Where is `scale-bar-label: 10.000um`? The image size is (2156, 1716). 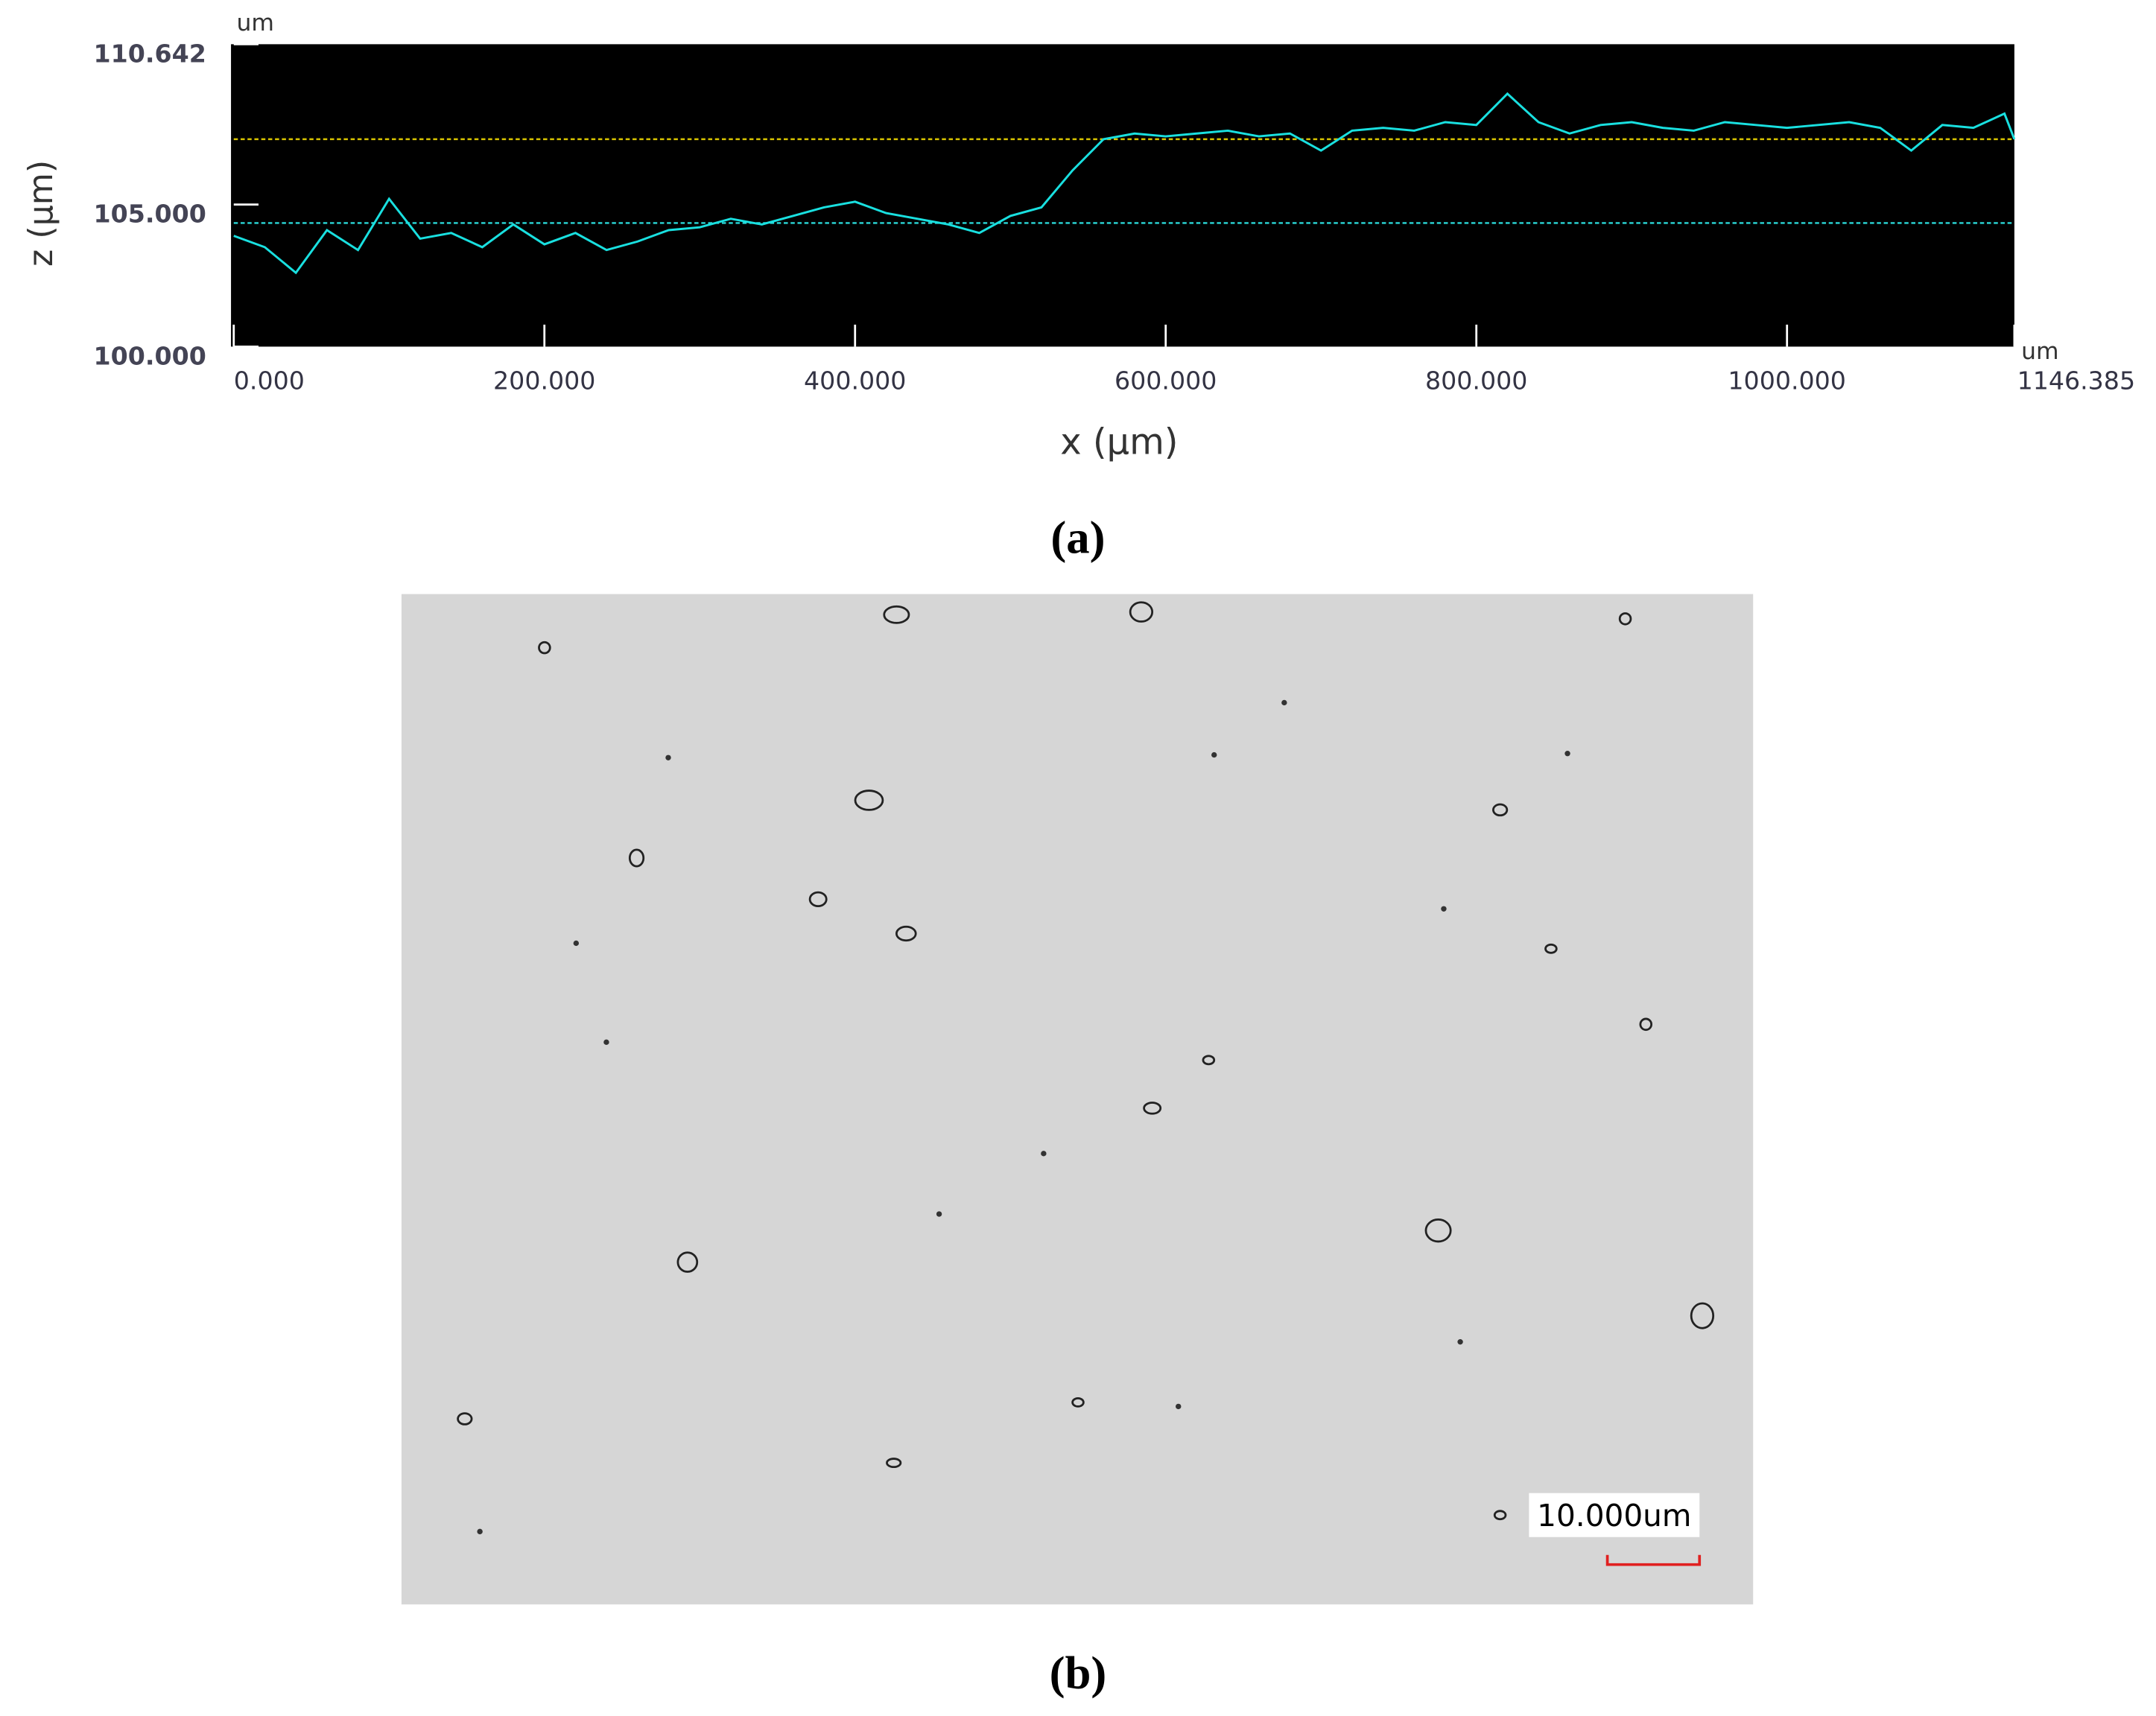
scale-bar-label: 10.000um is located at coordinates (1614, 1516).